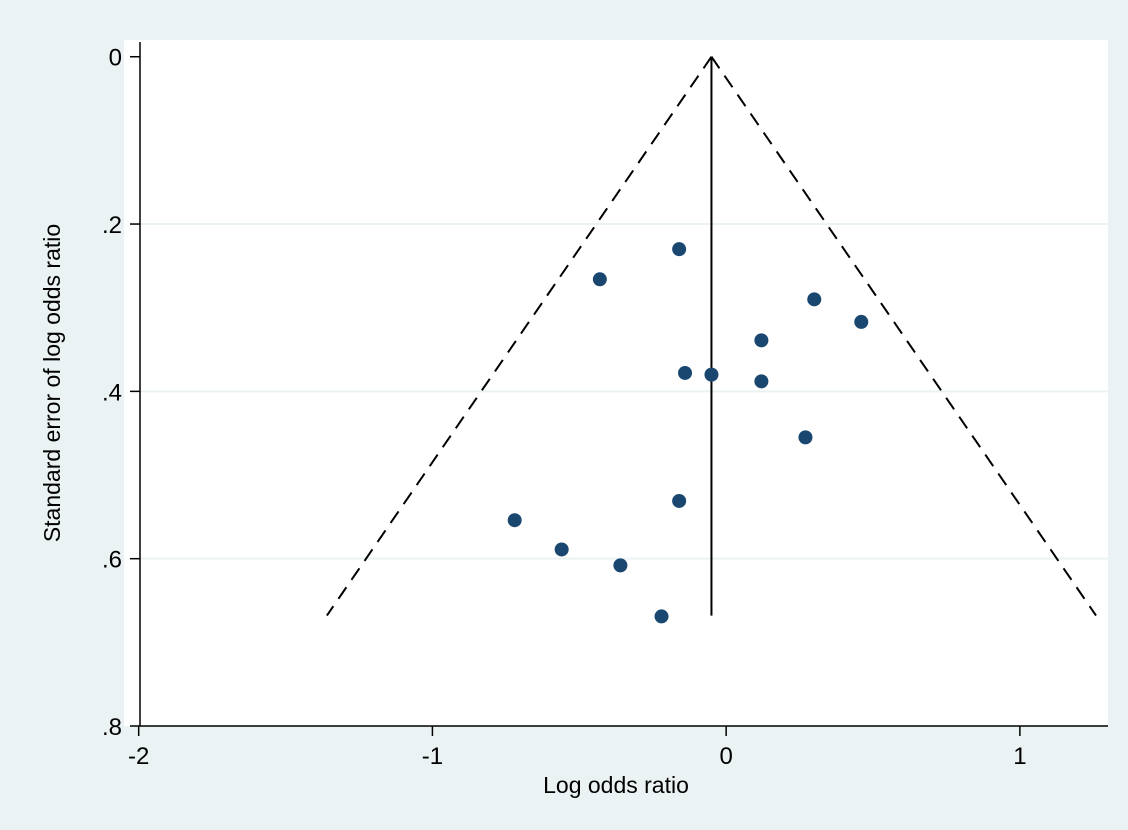  Describe the element at coordinates (616, 785) in the screenshot. I see `x-axis-title: Log odds ratio` at that location.